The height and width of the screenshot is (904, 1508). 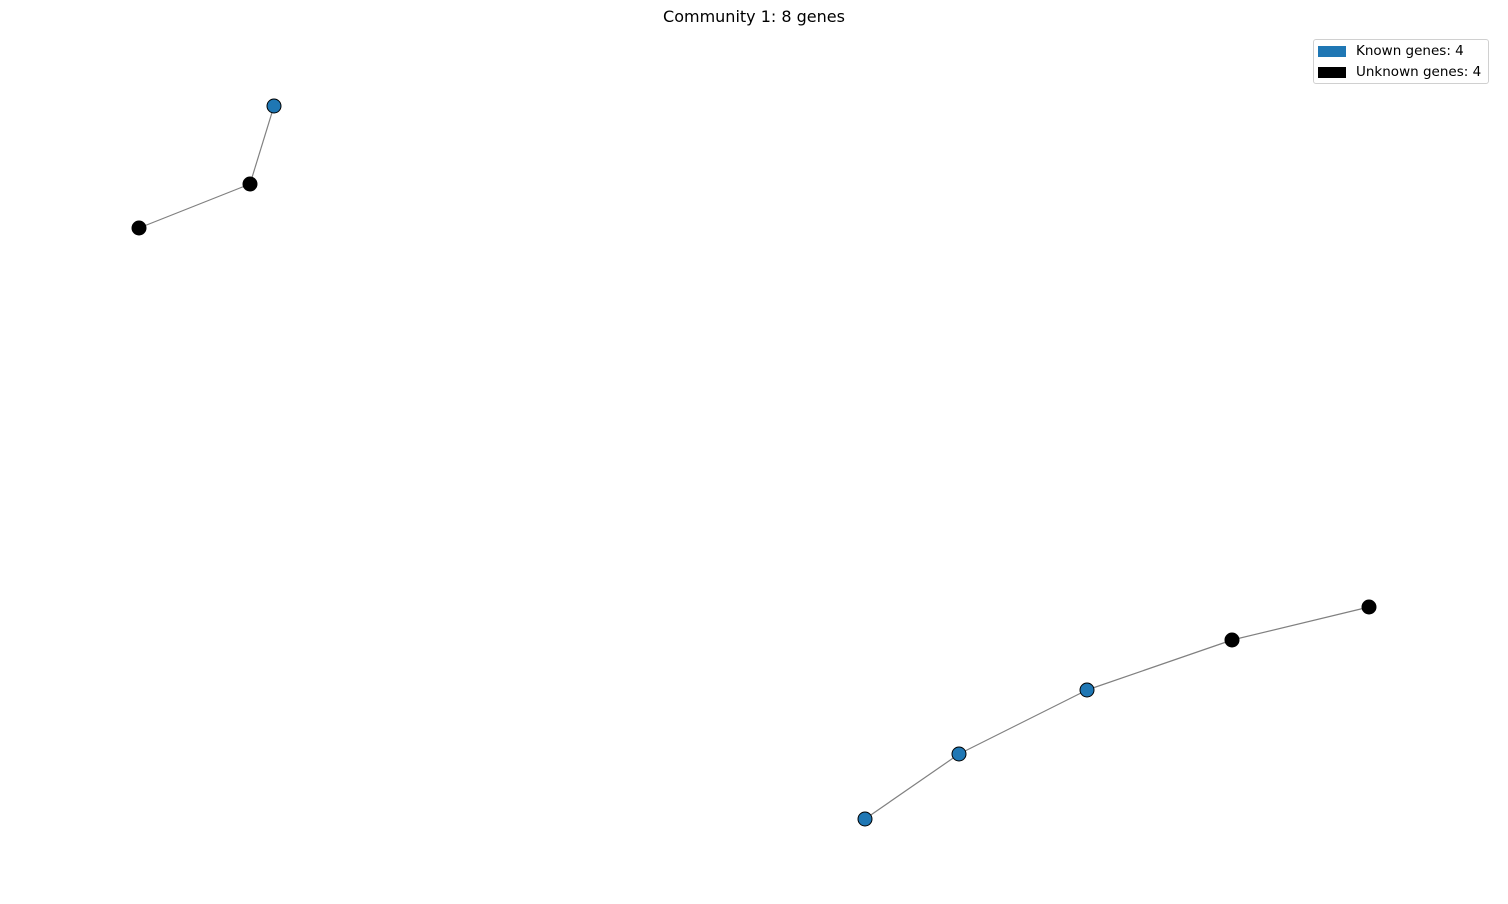 What do you see at coordinates (1023, 722) in the screenshot?
I see `edge-g5-g6` at bounding box center [1023, 722].